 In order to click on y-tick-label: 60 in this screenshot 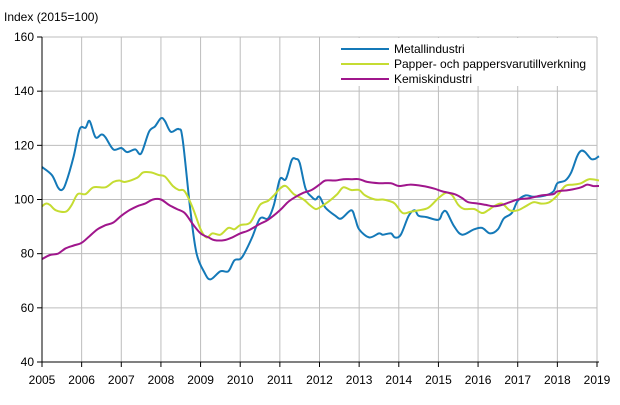, I will do `click(28, 308)`.